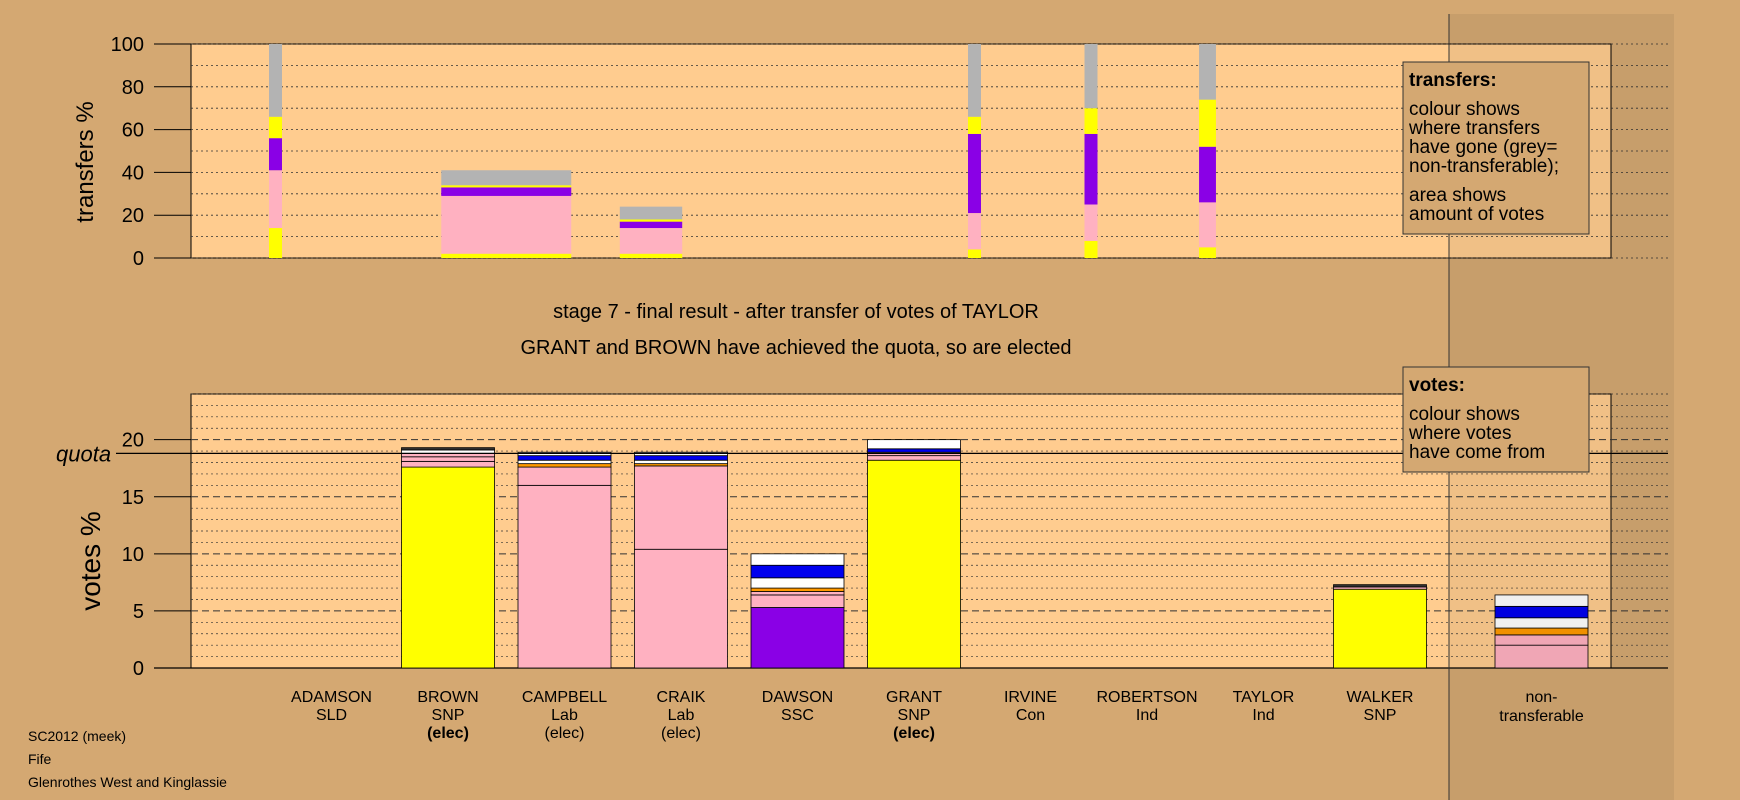  What do you see at coordinates (1146, 697) in the screenshot?
I see `candidate-name: ROBERTSON` at bounding box center [1146, 697].